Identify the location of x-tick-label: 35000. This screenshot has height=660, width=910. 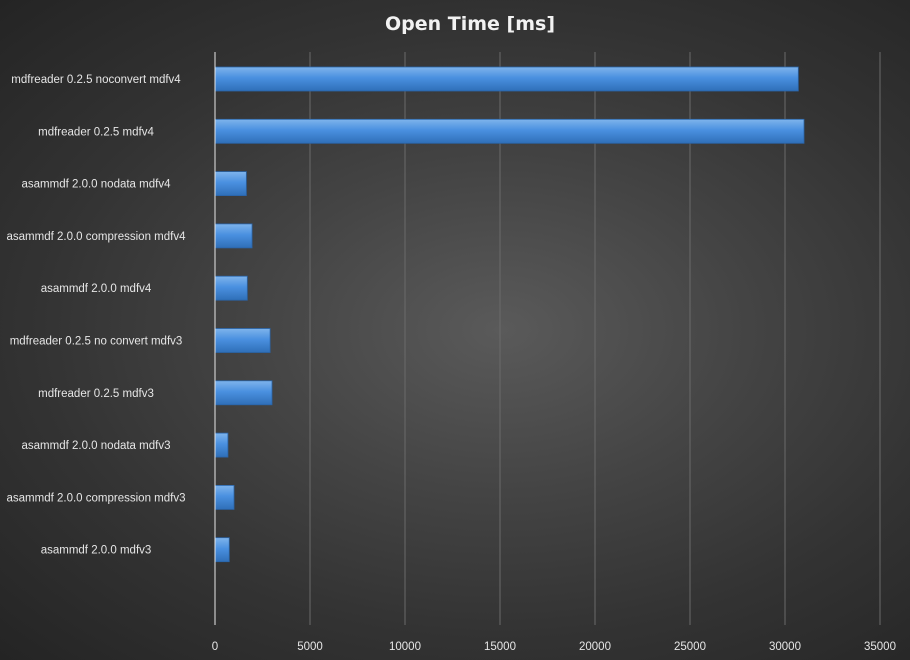
(880, 647).